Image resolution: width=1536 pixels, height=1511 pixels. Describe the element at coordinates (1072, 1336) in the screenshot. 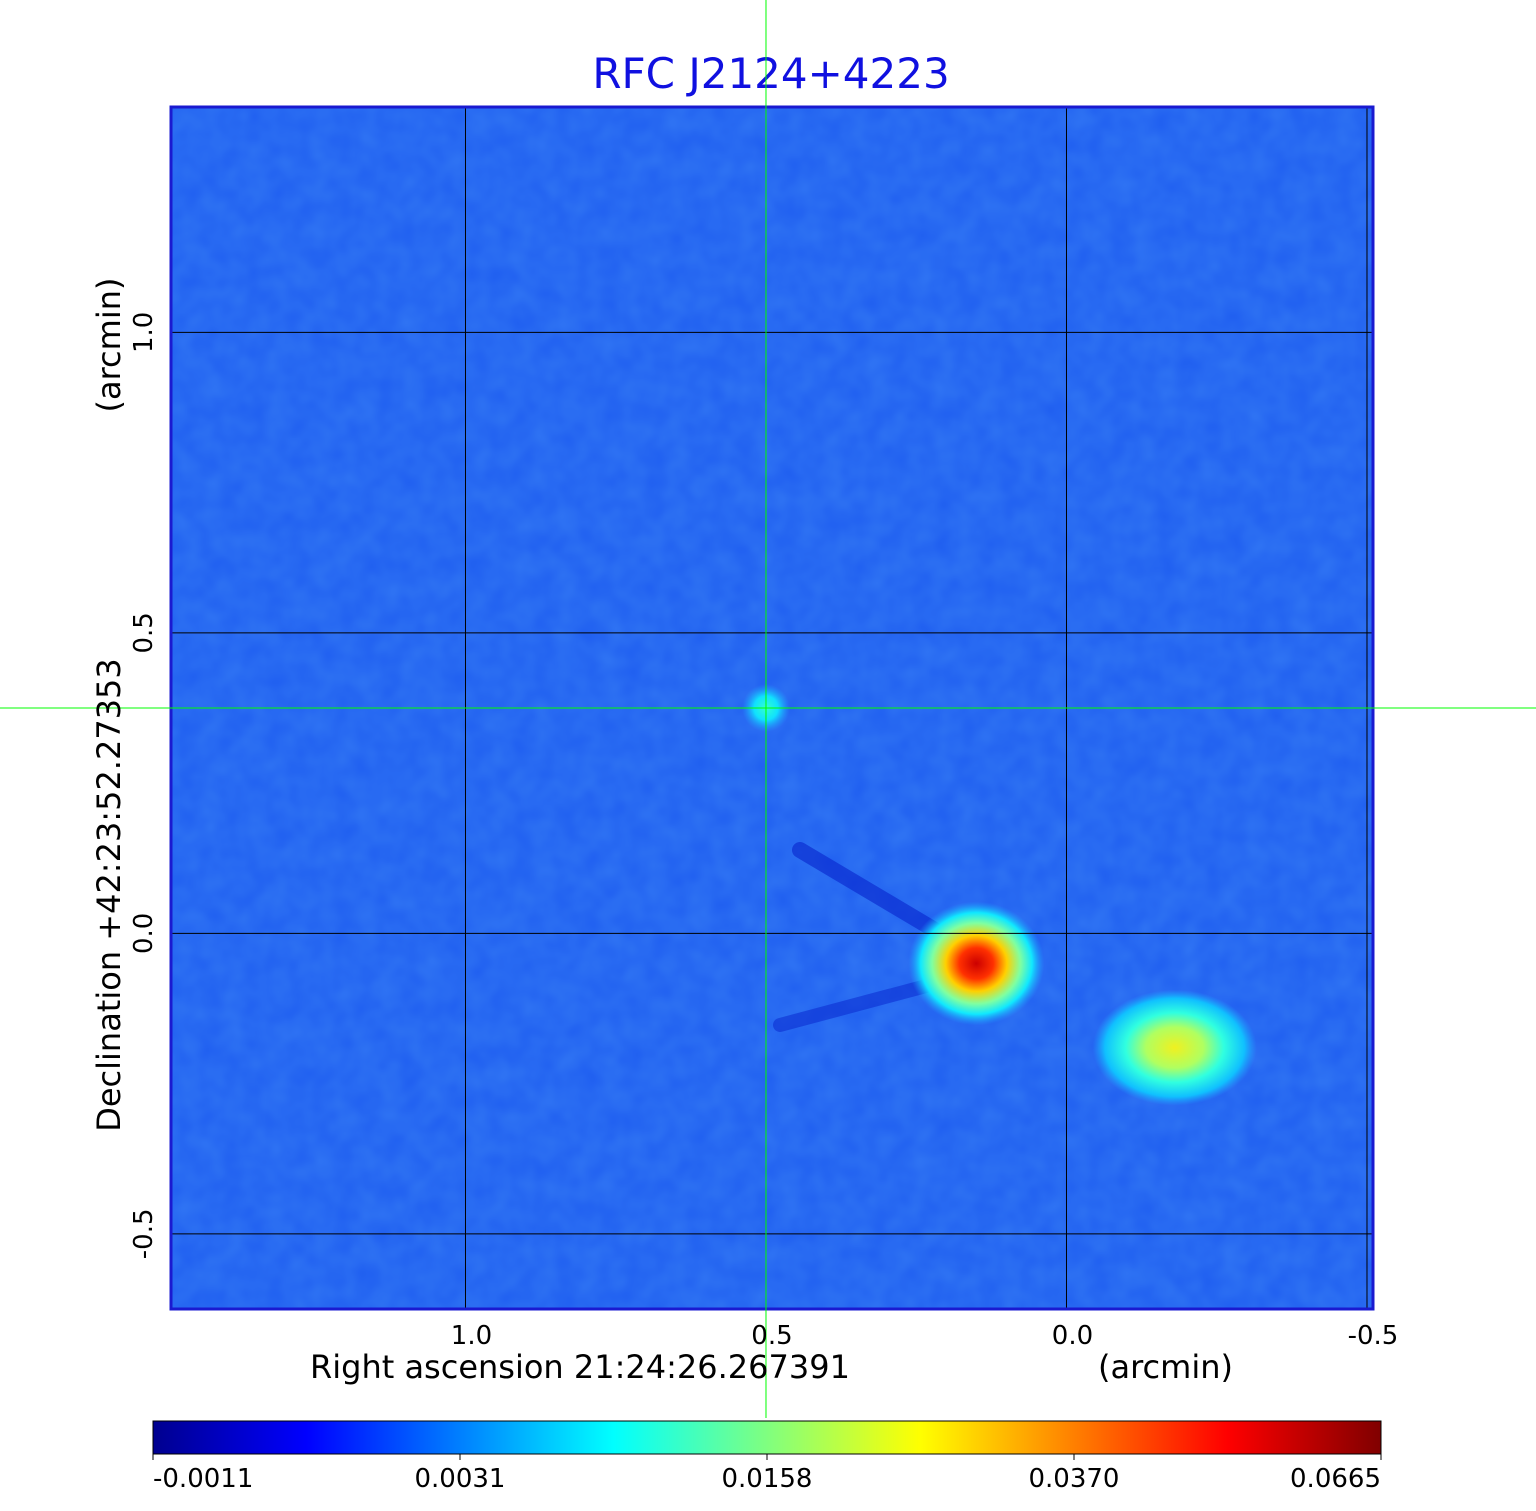

I see `x-tick-label: 0.0` at that location.